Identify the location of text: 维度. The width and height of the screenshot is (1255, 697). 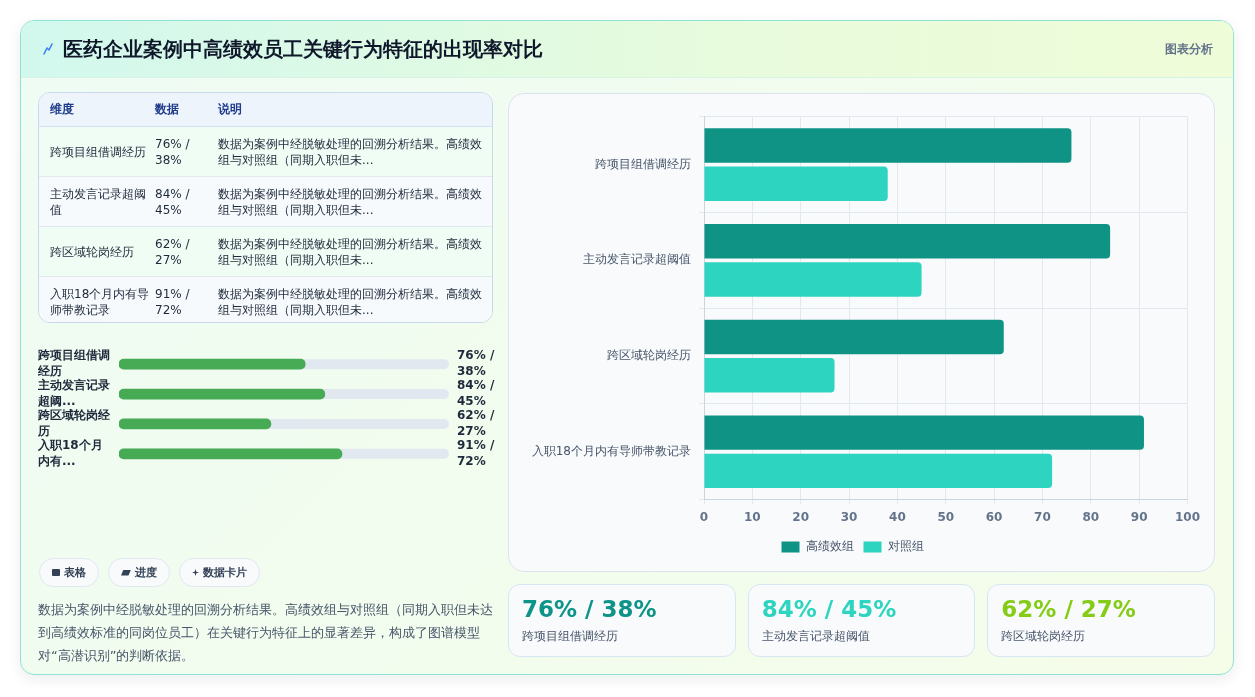
(62, 109).